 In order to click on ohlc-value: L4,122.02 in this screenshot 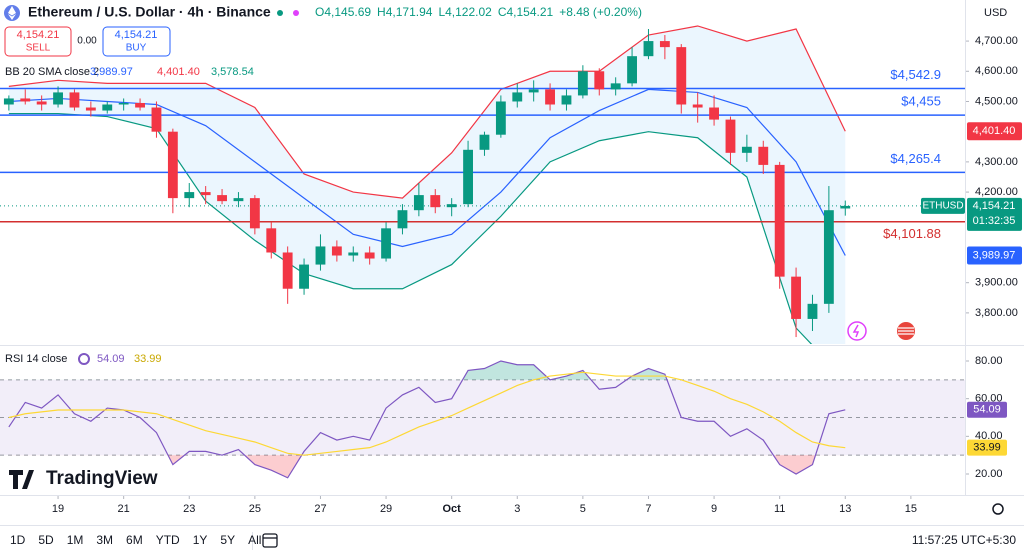, I will do `click(465, 12)`.